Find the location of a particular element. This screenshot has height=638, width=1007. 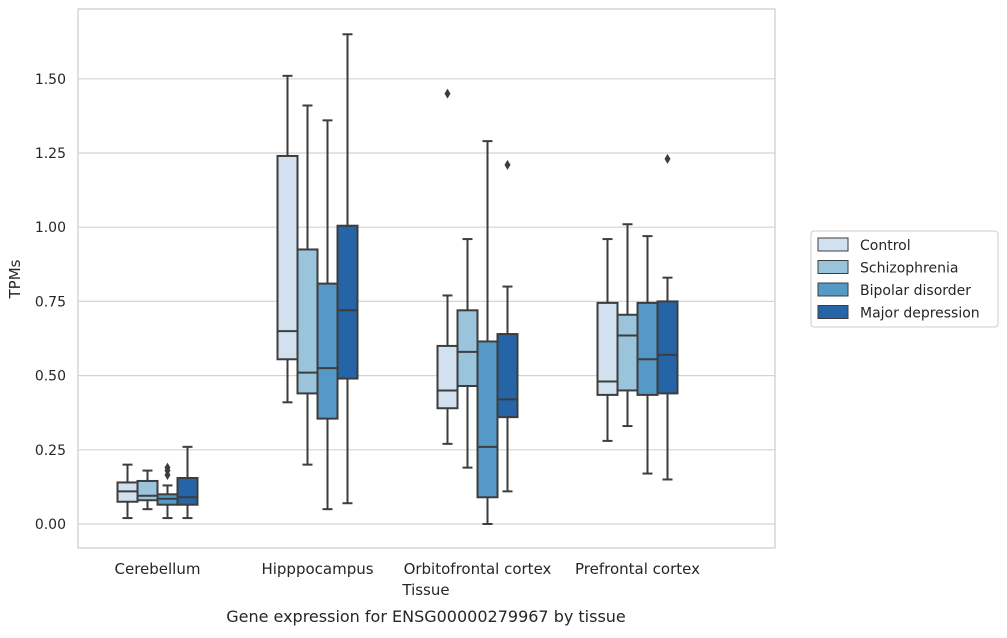

y-tick-label: 0.25 is located at coordinates (50, 451).